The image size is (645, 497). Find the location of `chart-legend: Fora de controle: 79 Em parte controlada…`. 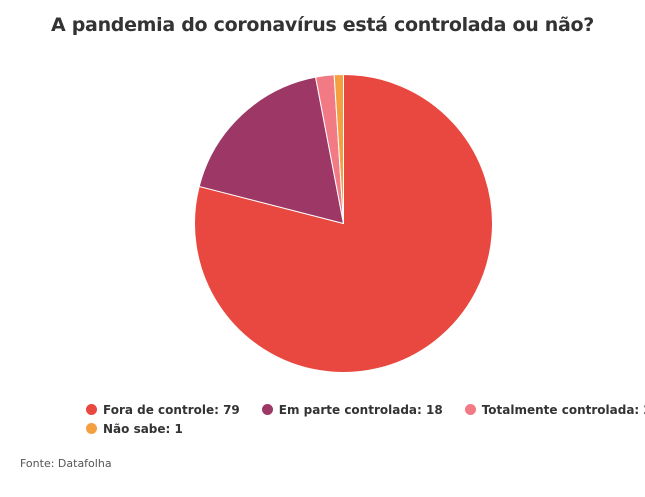

chart-legend: Fora de controle: 79 Em parte controlada… is located at coordinates (365, 419).